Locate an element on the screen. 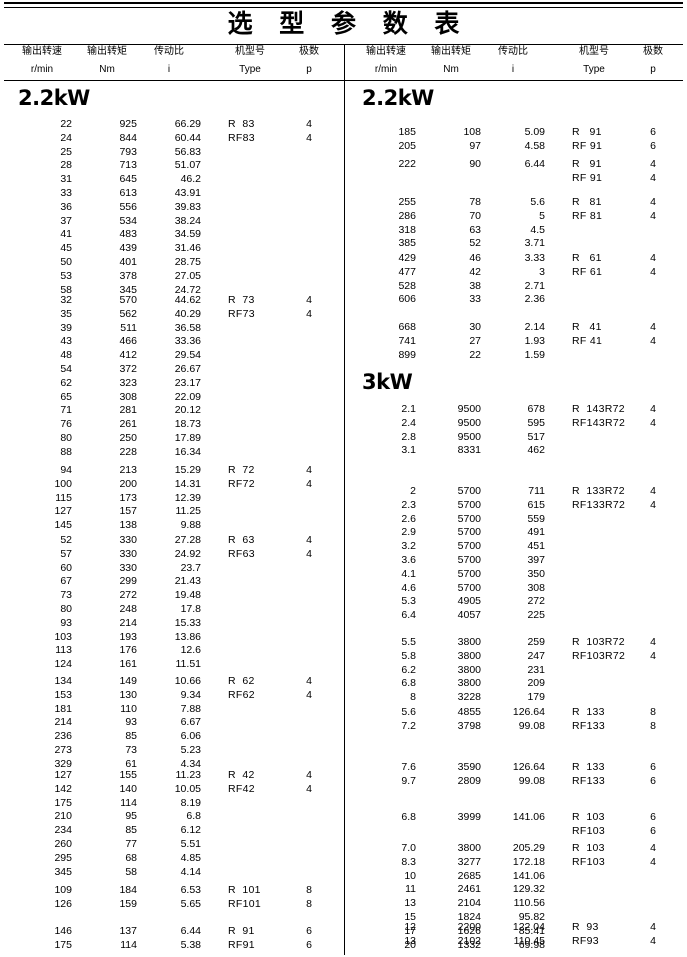 This screenshot has height=957, width=687. table-row: 318 63 4.5 is located at coordinates (515, 231).